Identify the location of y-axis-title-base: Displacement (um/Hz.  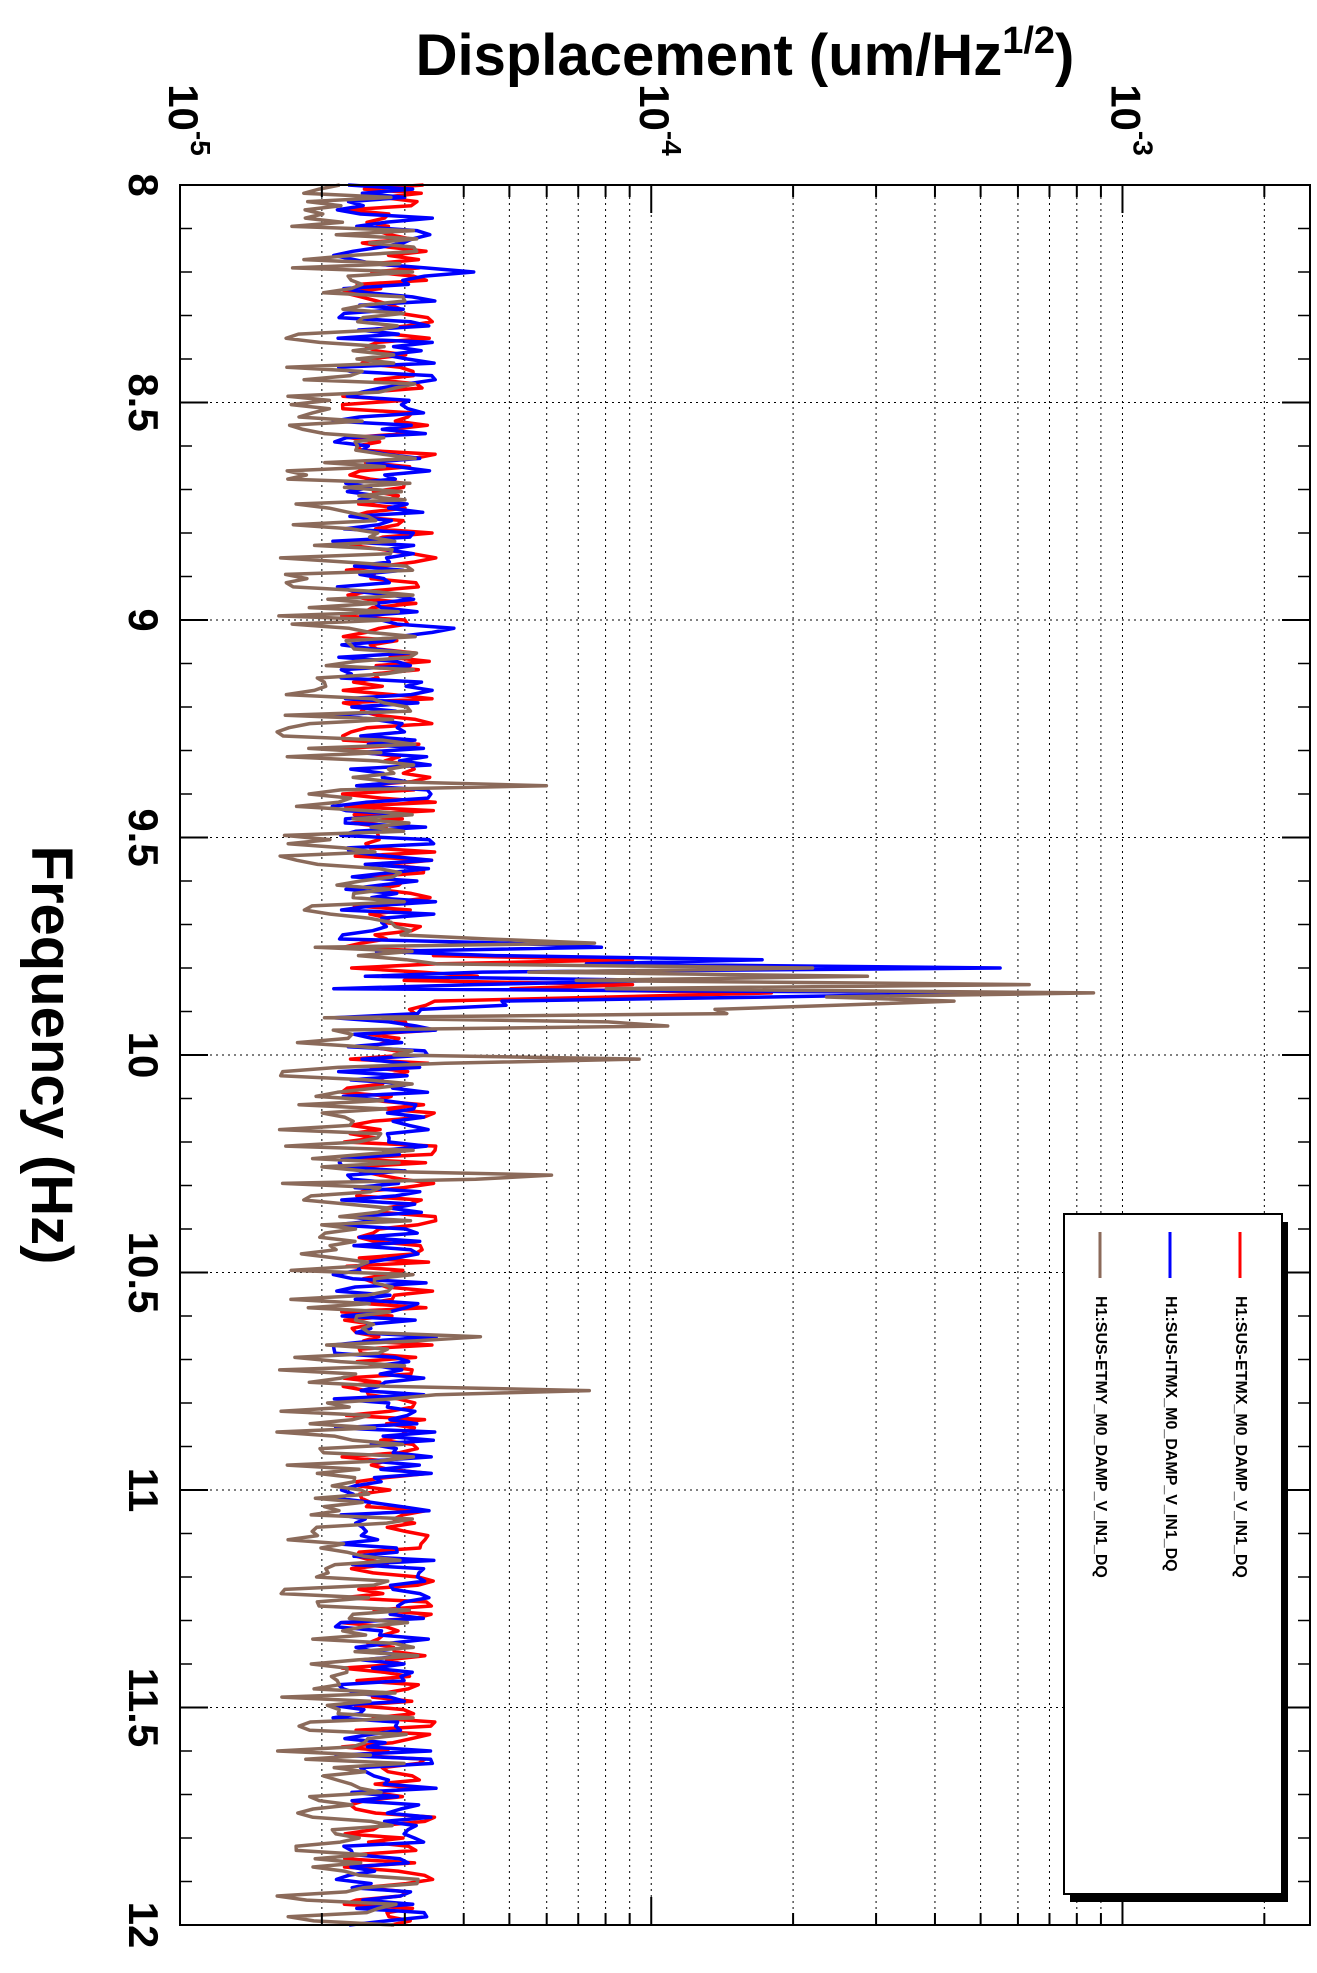
(709, 55).